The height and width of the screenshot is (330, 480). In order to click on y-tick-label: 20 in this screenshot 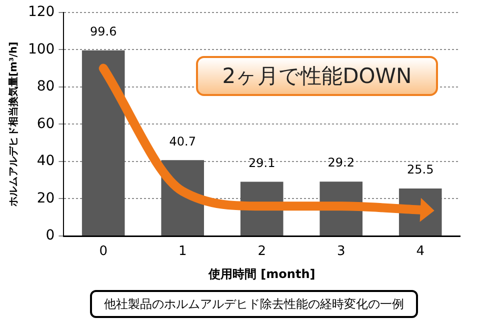, I will do `click(45, 198)`.